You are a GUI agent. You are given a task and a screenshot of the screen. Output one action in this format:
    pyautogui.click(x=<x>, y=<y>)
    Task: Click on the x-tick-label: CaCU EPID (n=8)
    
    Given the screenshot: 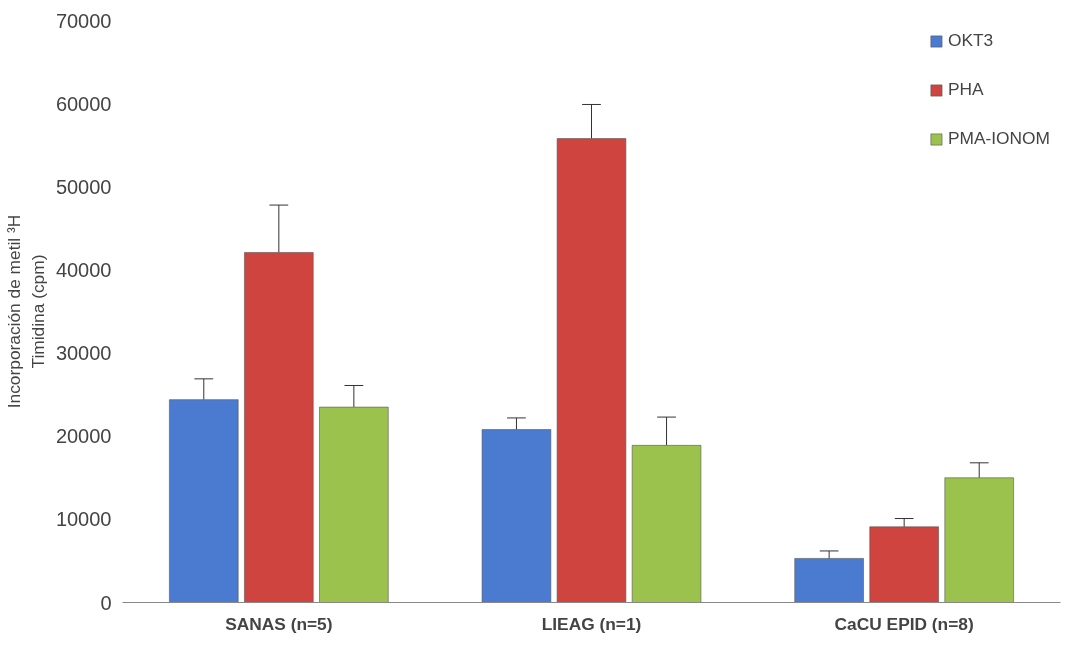 What is the action you would take?
    pyautogui.click(x=904, y=623)
    